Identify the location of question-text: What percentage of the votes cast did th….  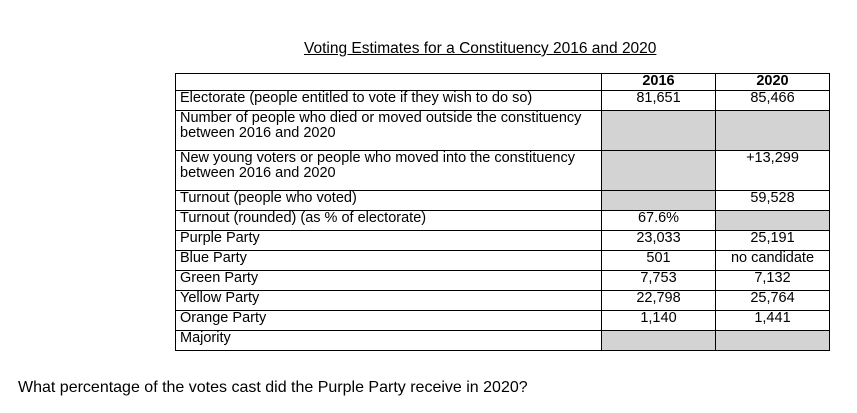
(273, 387).